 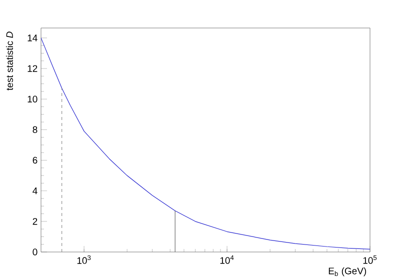 I want to click on x-tick-label: 10$^{4}$, so click(x=227, y=259).